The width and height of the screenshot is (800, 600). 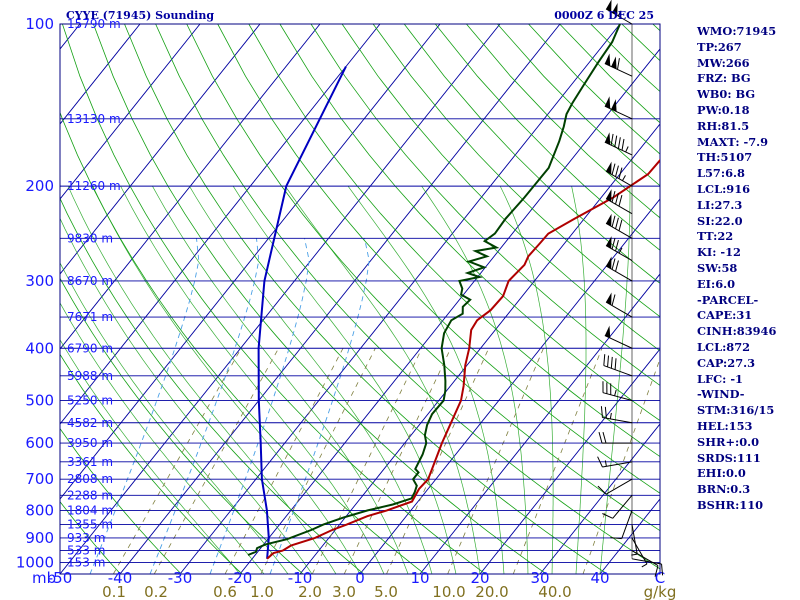 What do you see at coordinates (630, 288) in the screenshot?
I see `wind-barbs` at bounding box center [630, 288].